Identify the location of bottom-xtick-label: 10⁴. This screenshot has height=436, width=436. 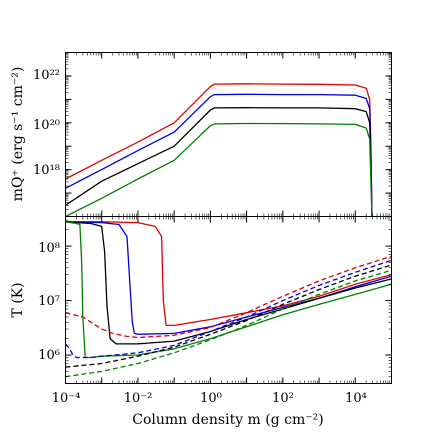
(356, 398).